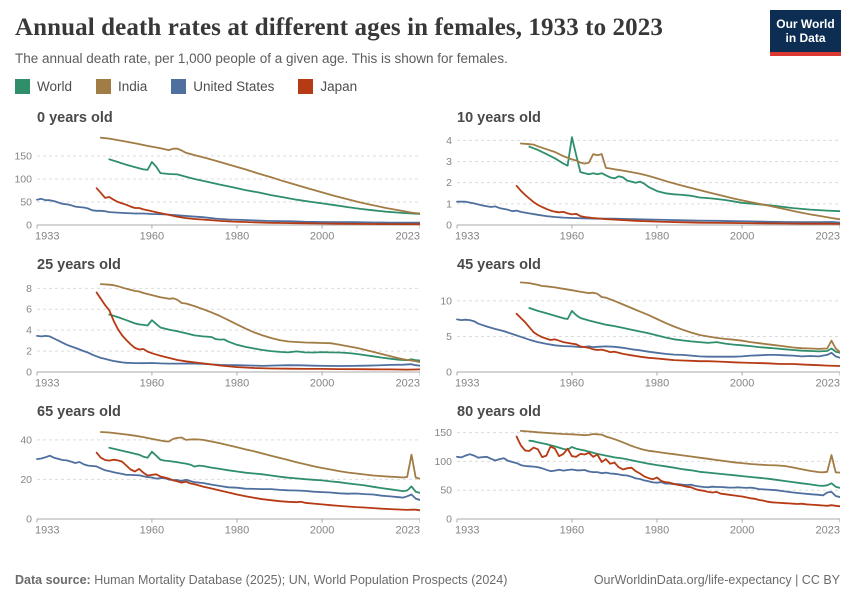 The image size is (850, 600). Describe the element at coordinates (29, 310) in the screenshot. I see `y-tick-label: 6` at that location.